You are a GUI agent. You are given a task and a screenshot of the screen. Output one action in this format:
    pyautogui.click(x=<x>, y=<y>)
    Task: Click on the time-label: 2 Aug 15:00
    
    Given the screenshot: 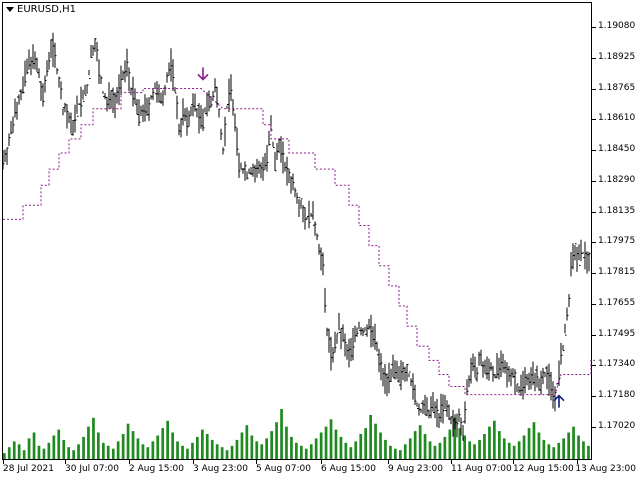 What is the action you would take?
    pyautogui.click(x=156, y=469)
    